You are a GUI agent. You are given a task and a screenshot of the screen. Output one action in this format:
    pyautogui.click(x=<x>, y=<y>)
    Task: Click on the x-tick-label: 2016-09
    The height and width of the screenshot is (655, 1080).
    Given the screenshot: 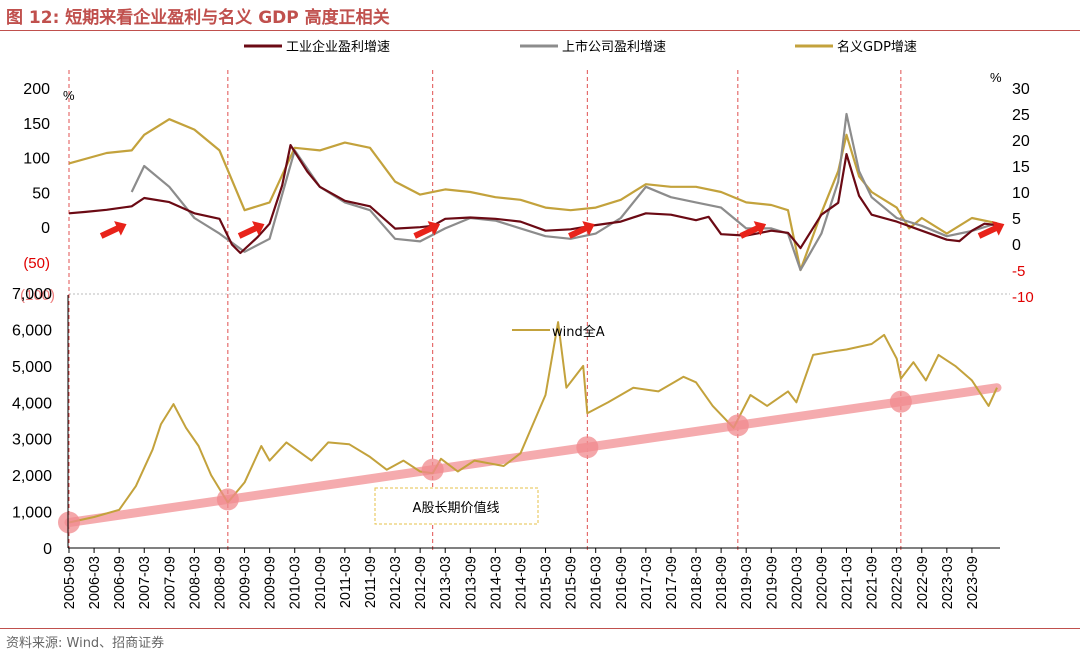 What is the action you would take?
    pyautogui.click(x=622, y=582)
    